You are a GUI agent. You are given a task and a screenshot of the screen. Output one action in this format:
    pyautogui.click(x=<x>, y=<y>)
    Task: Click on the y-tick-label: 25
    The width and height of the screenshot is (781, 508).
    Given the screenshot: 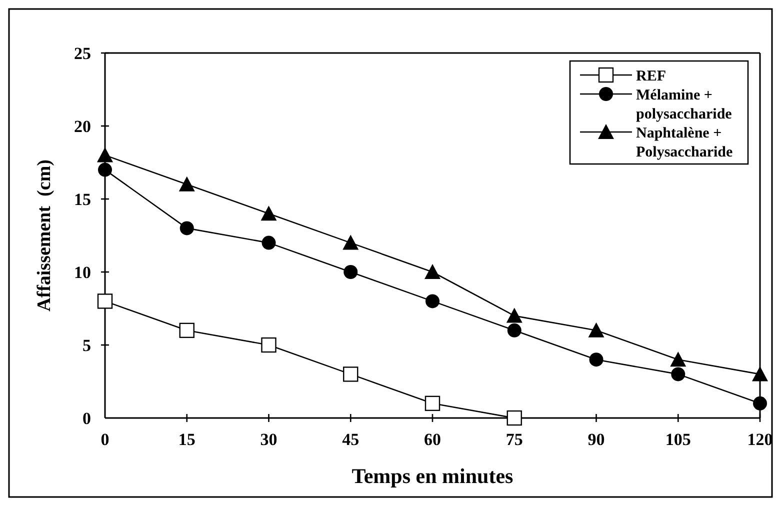 What is the action you would take?
    pyautogui.click(x=82, y=53)
    